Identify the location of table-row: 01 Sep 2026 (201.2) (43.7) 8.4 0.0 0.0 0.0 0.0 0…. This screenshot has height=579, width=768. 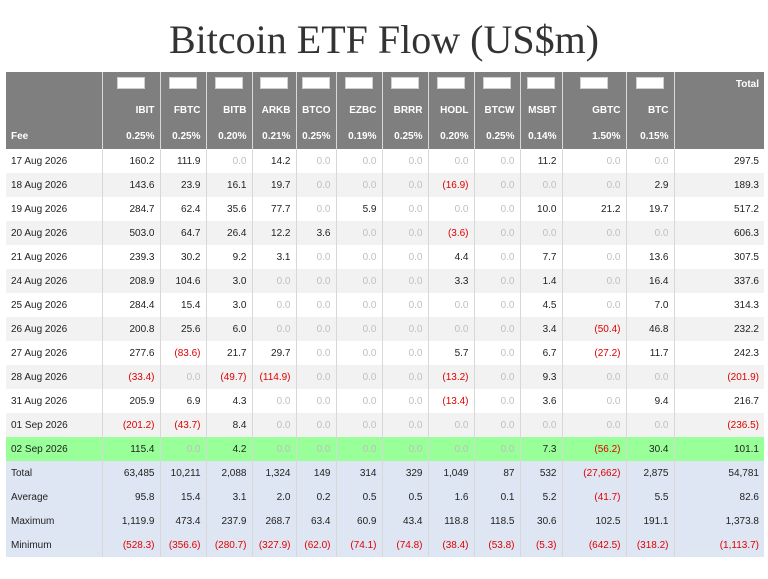
(385, 425).